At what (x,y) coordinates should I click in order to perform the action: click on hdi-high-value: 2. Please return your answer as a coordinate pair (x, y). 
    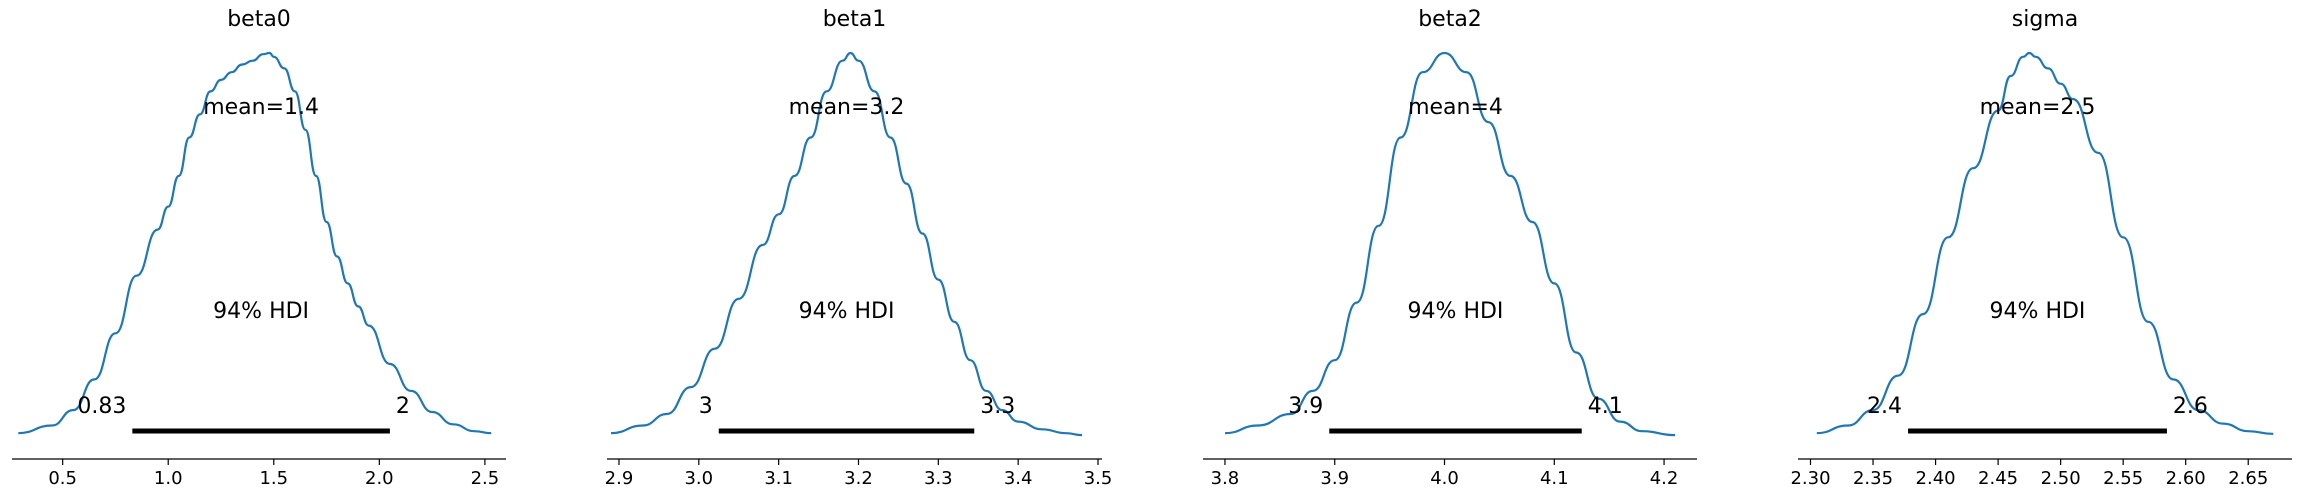
    Looking at the image, I should click on (403, 406).